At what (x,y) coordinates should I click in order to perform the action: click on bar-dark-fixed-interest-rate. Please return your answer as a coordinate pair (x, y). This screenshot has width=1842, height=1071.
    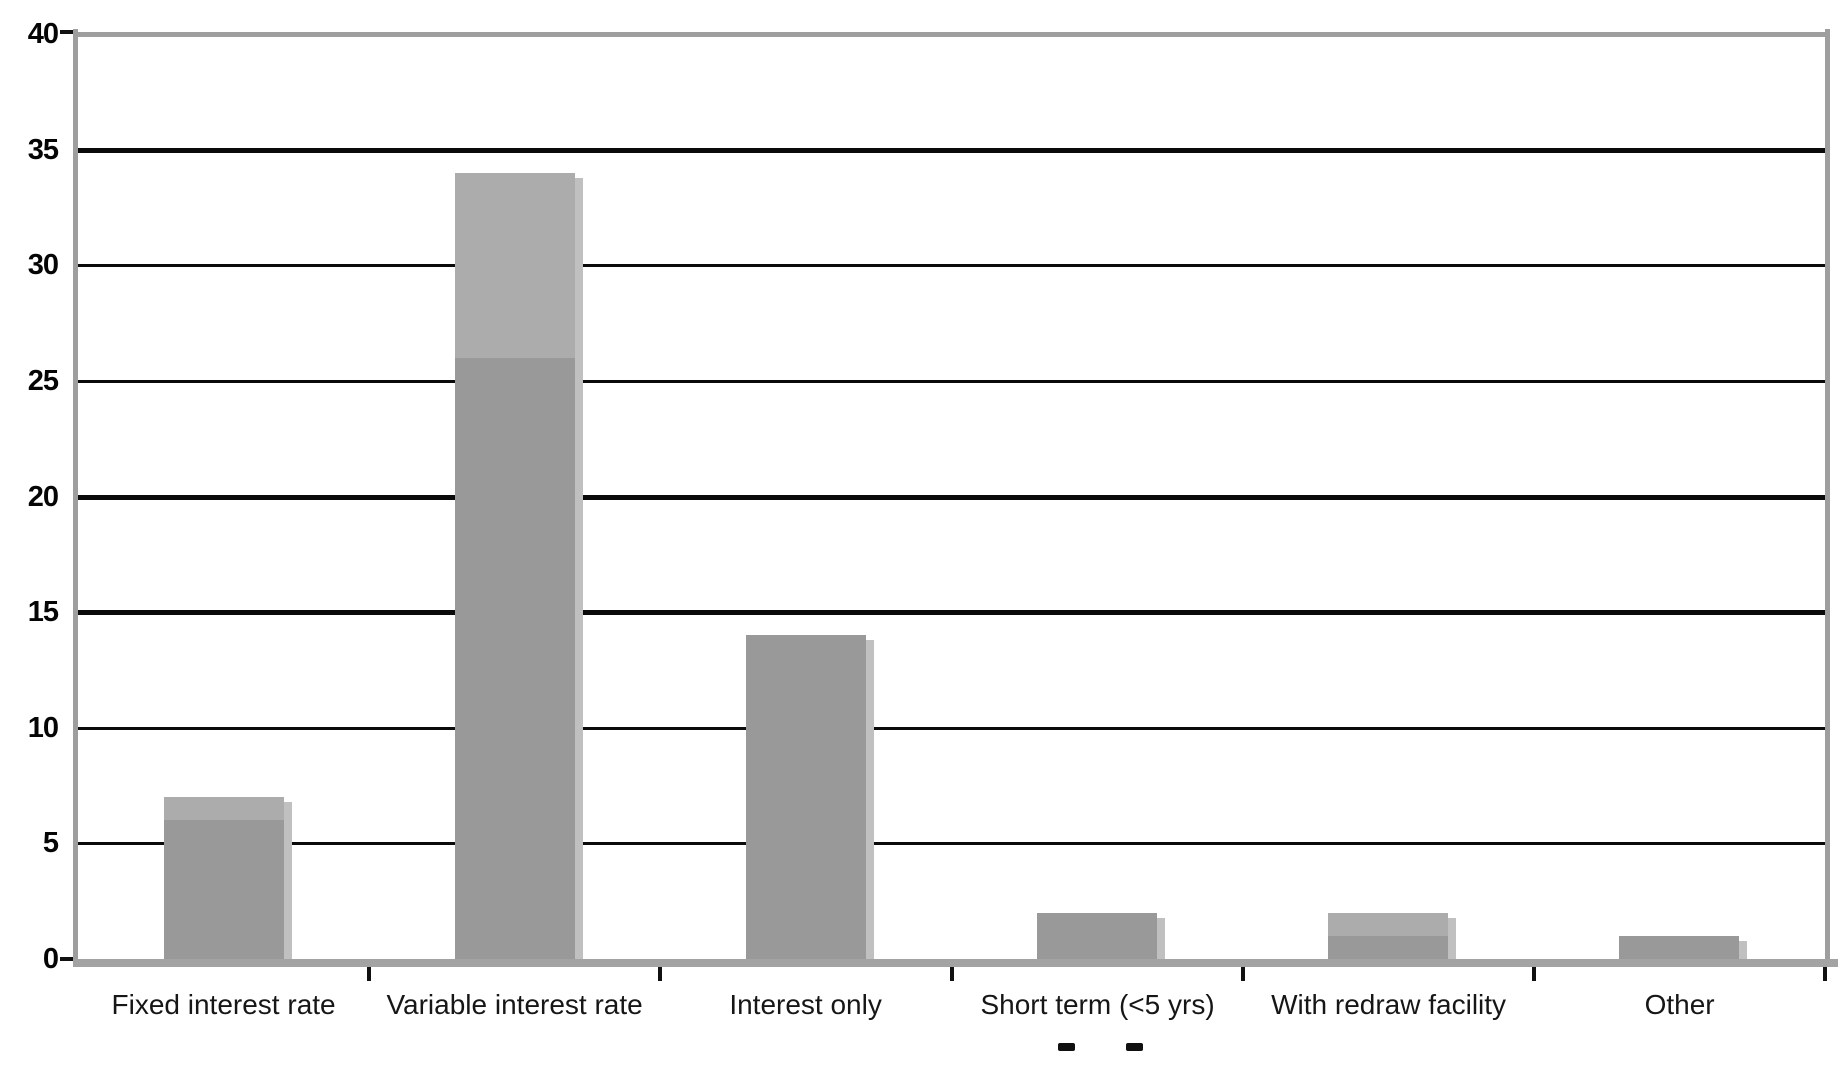
    Looking at the image, I should click on (224, 889).